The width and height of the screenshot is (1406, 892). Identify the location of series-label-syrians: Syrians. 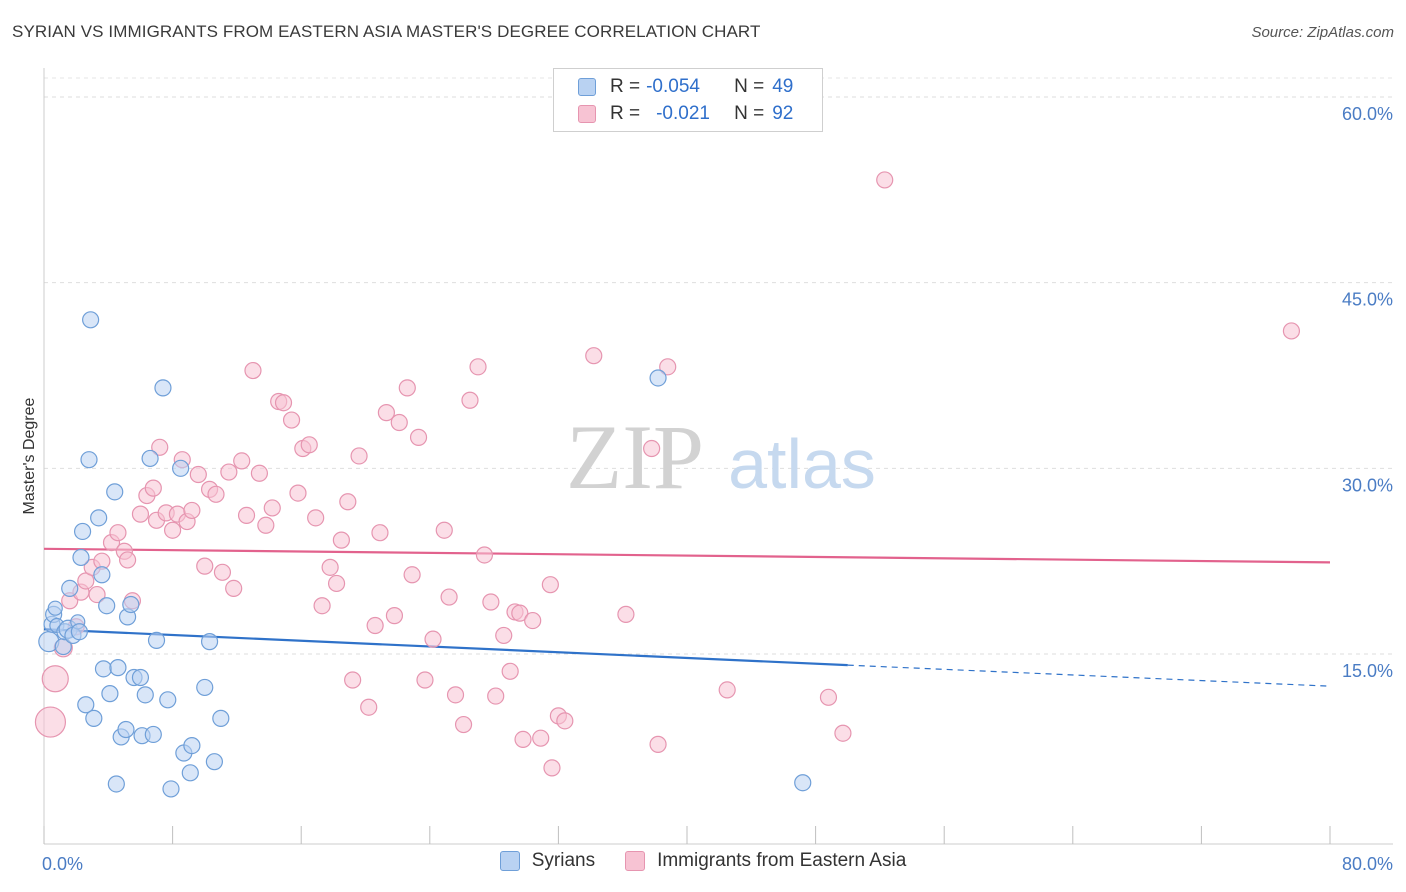
(563, 860).